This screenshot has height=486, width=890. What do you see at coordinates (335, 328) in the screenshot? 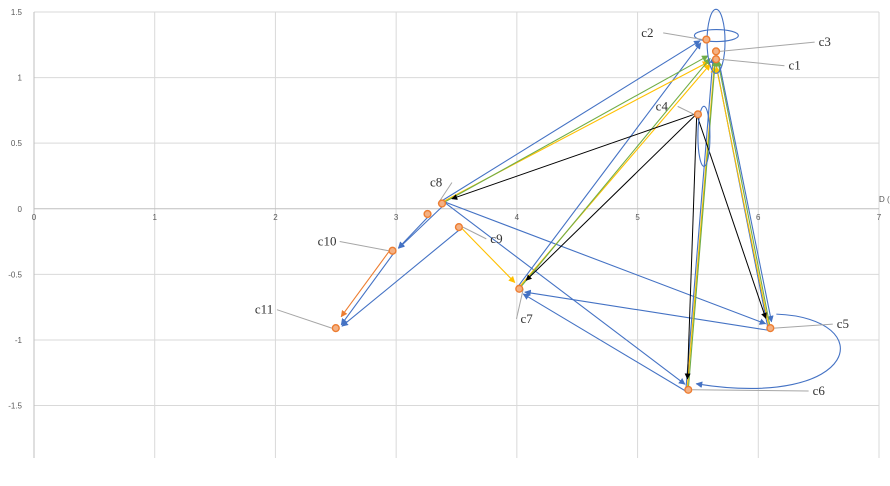
I see `data-point-c11` at bounding box center [335, 328].